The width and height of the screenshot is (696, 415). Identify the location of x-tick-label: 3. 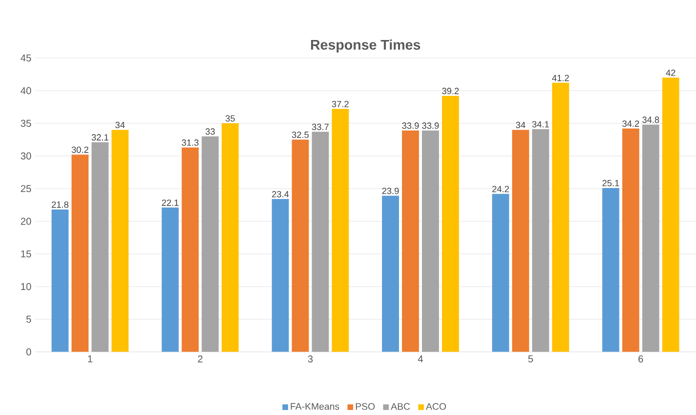
(310, 358).